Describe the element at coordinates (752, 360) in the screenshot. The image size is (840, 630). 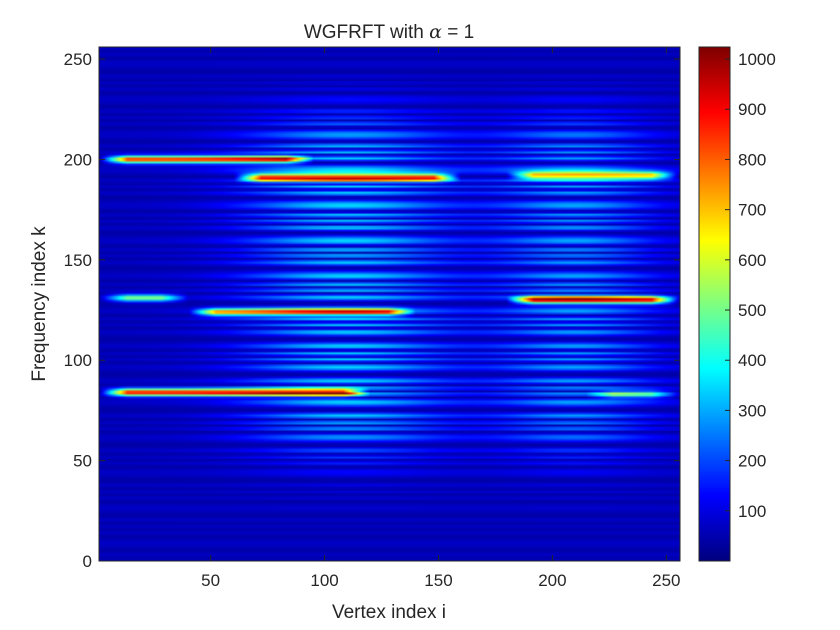
I see `colorbar-tick-label: 400` at that location.